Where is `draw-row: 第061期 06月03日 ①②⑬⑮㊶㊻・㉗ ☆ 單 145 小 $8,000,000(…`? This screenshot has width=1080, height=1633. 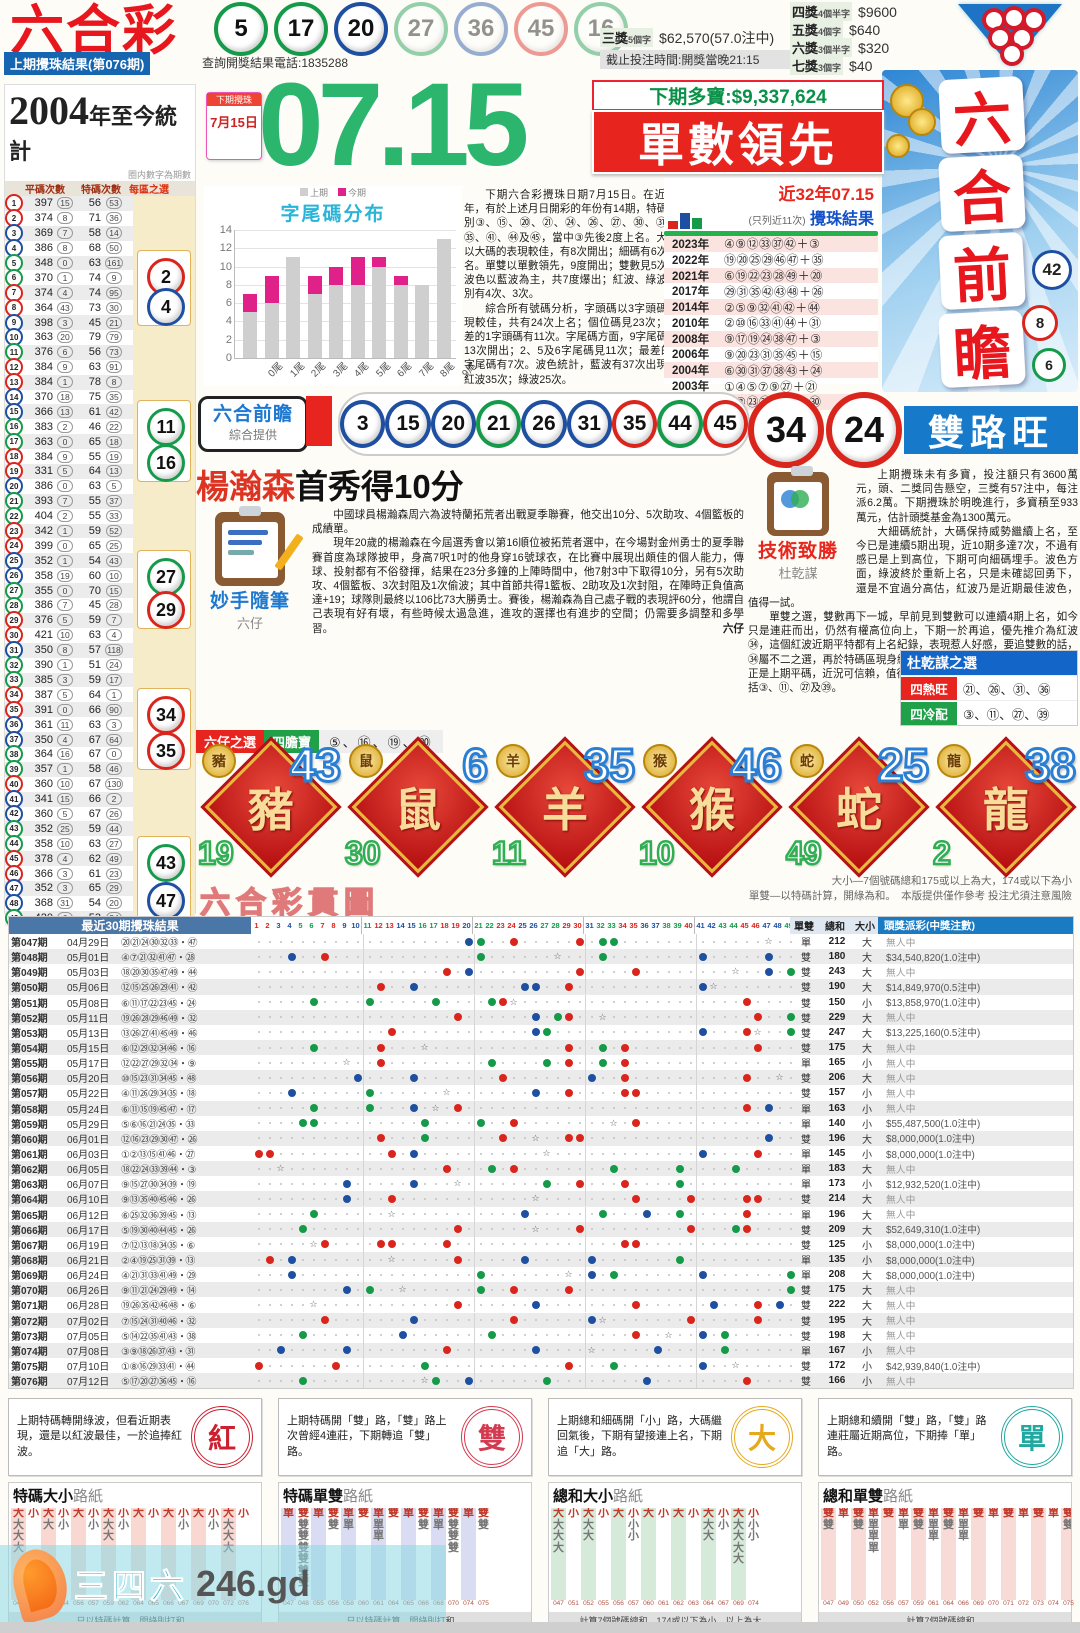
draw-row: 第061期 06月03日 ①②⑬⑮㊶㊻・㉗ ☆ 單 145 小 $8,000,000(… is located at coordinates (493, 1154).